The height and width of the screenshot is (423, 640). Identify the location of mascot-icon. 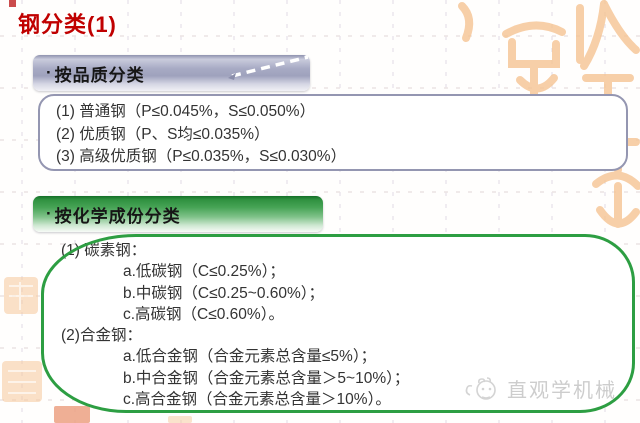
(480, 388).